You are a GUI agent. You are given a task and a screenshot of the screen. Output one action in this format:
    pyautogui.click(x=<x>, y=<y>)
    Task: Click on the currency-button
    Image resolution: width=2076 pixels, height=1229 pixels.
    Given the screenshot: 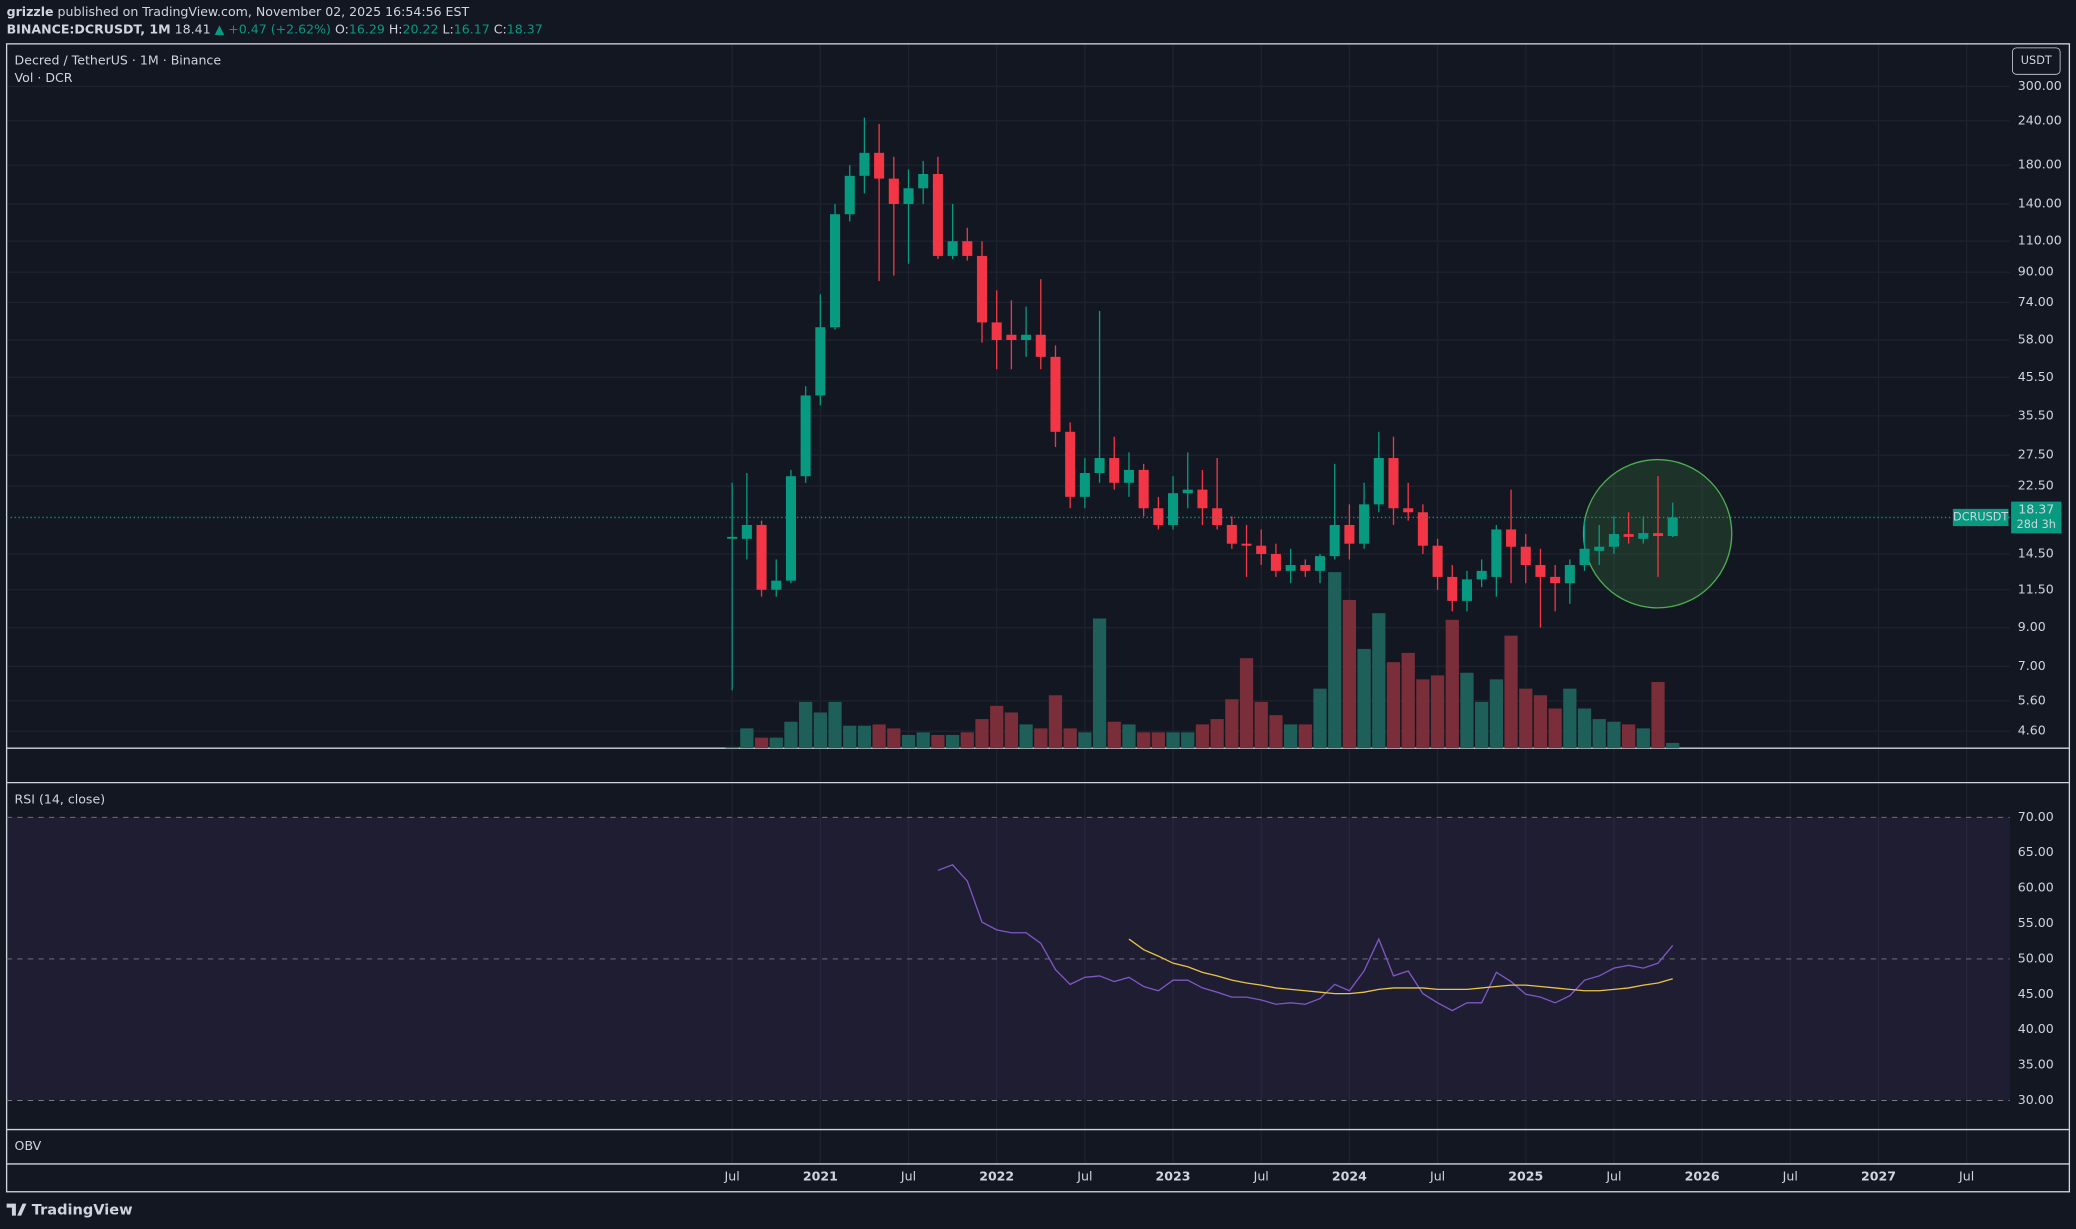 What is the action you would take?
    pyautogui.click(x=2036, y=61)
    